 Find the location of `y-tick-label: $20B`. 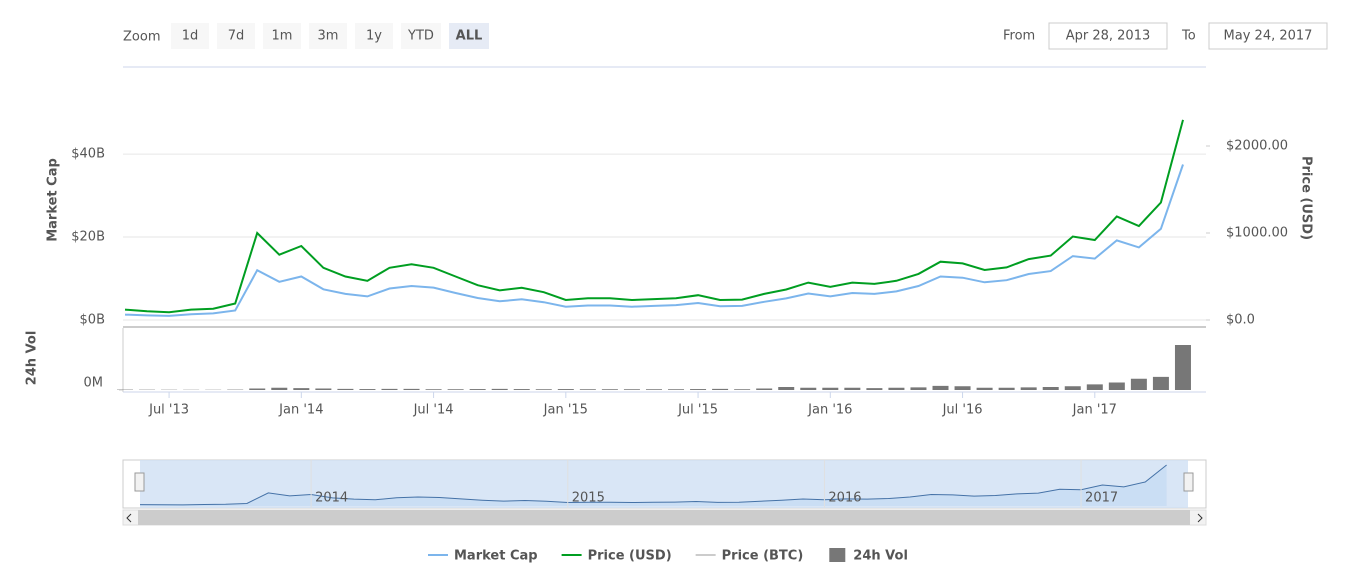

y-tick-label: $20B is located at coordinates (88, 237).